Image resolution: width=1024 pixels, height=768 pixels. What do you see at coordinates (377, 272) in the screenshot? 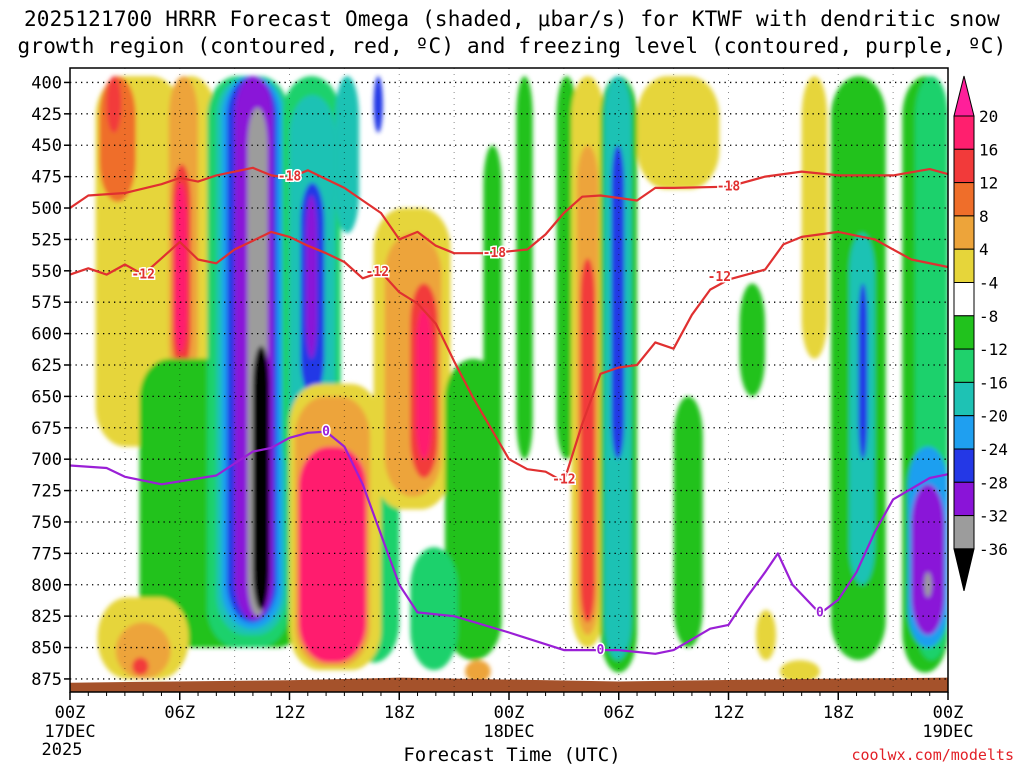
I see `contour-label-2: -12` at bounding box center [377, 272].